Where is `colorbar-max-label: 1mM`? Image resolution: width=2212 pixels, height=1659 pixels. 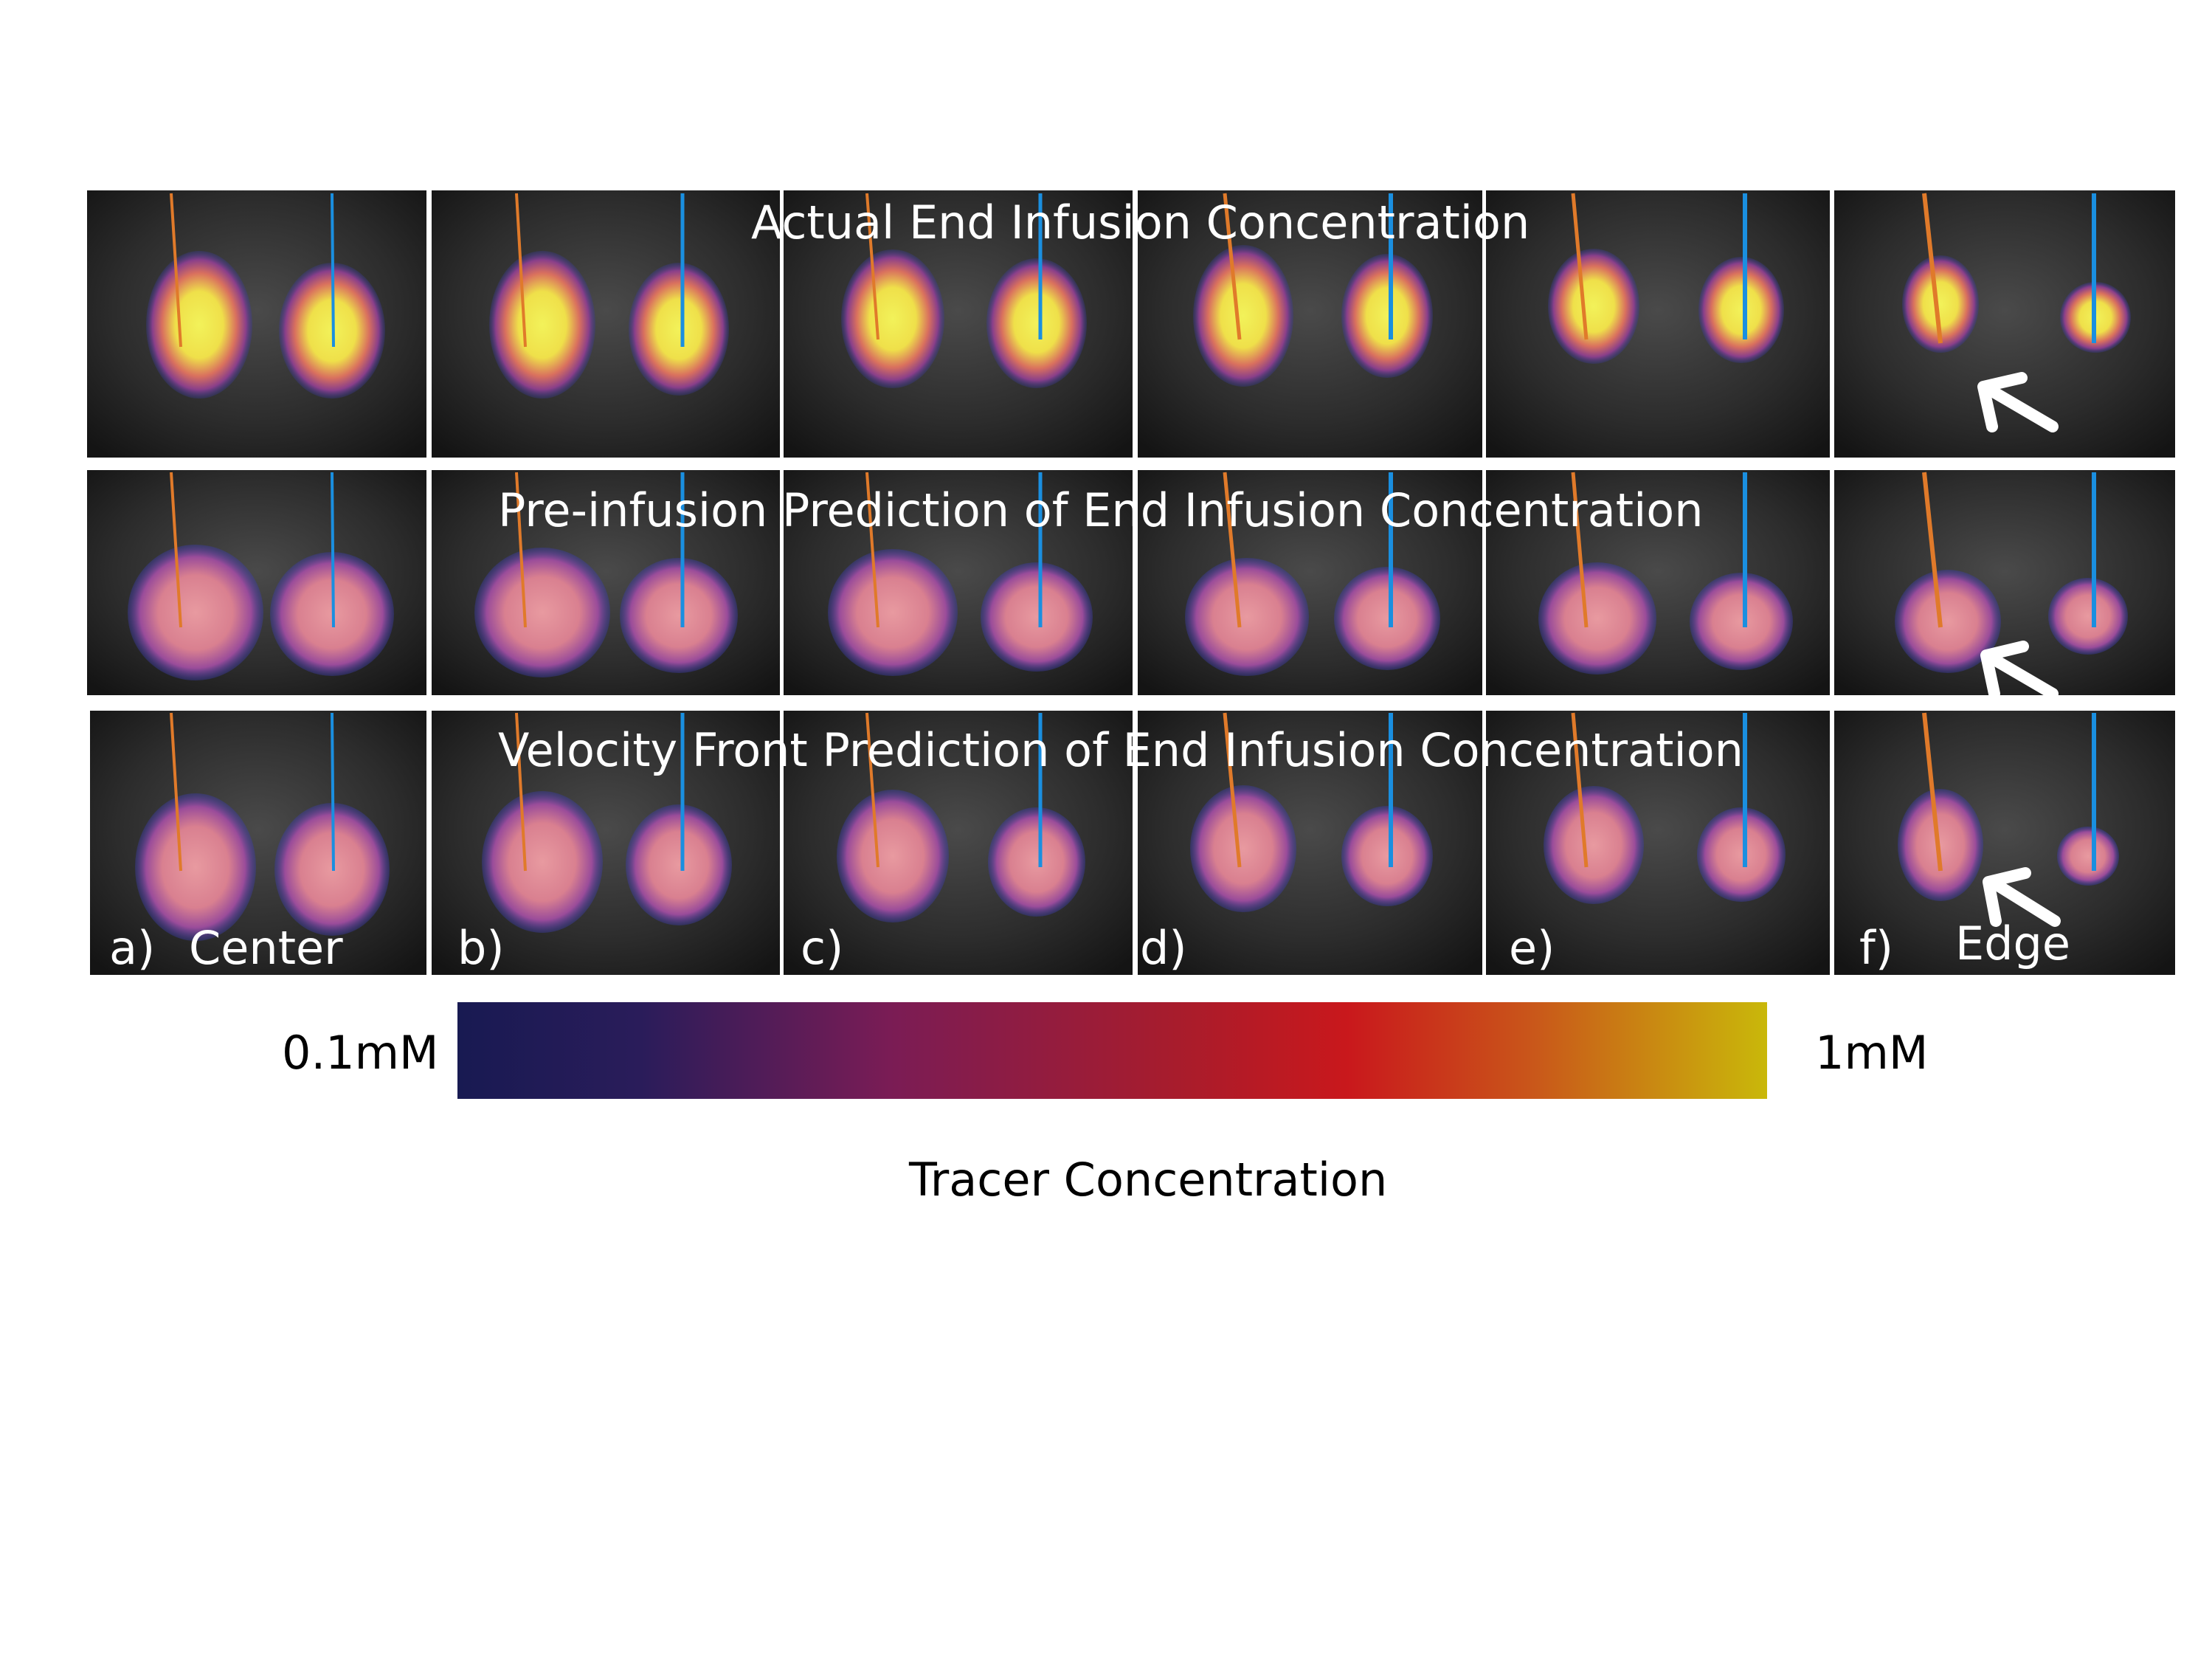
colorbar-max-label: 1mM is located at coordinates (1872, 1053).